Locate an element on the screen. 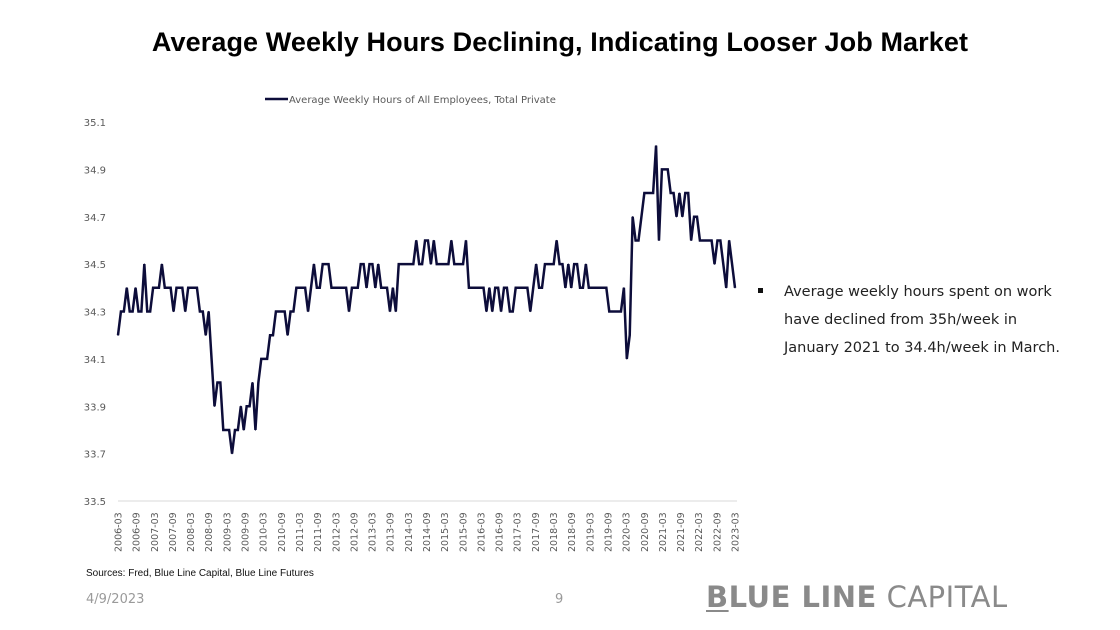 The height and width of the screenshot is (630, 1120). x-tick-label: 2022-03 is located at coordinates (699, 532).